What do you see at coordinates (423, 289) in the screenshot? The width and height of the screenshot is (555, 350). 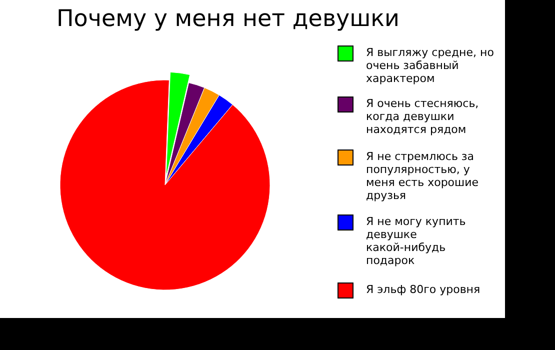 I see `legend-label: Я эльф 80го уровня` at bounding box center [423, 289].